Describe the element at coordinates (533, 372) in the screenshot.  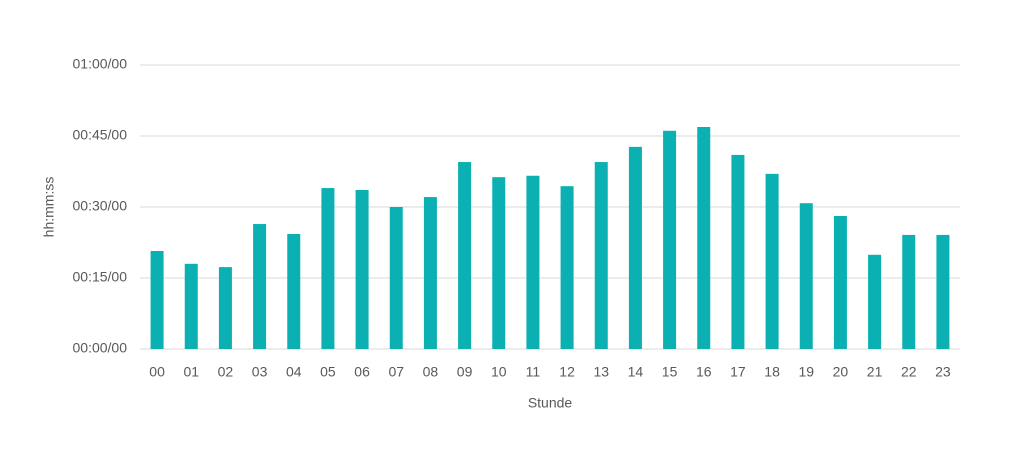
I see `x-tick-label: 11` at that location.